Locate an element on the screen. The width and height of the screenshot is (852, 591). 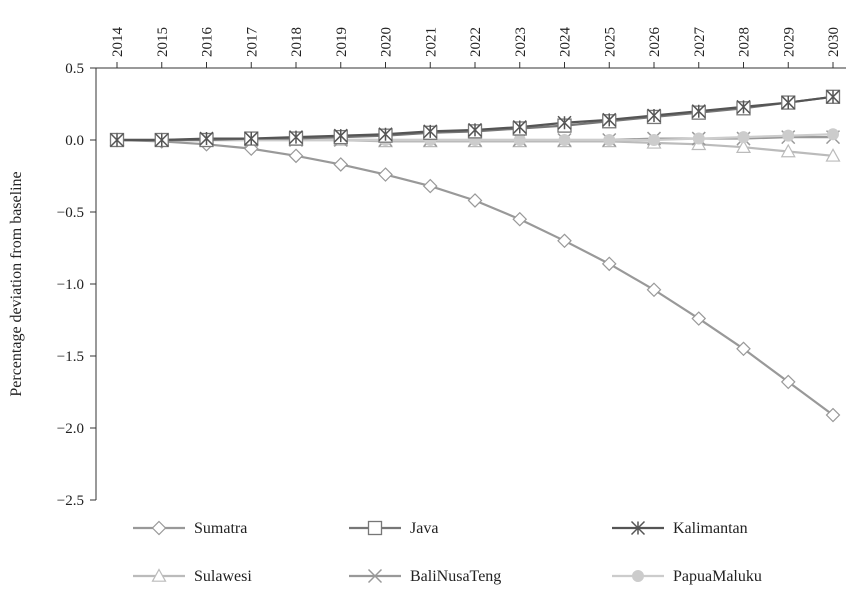
legend-item-kalimantan: Kalimantan is located at coordinates (680, 528).